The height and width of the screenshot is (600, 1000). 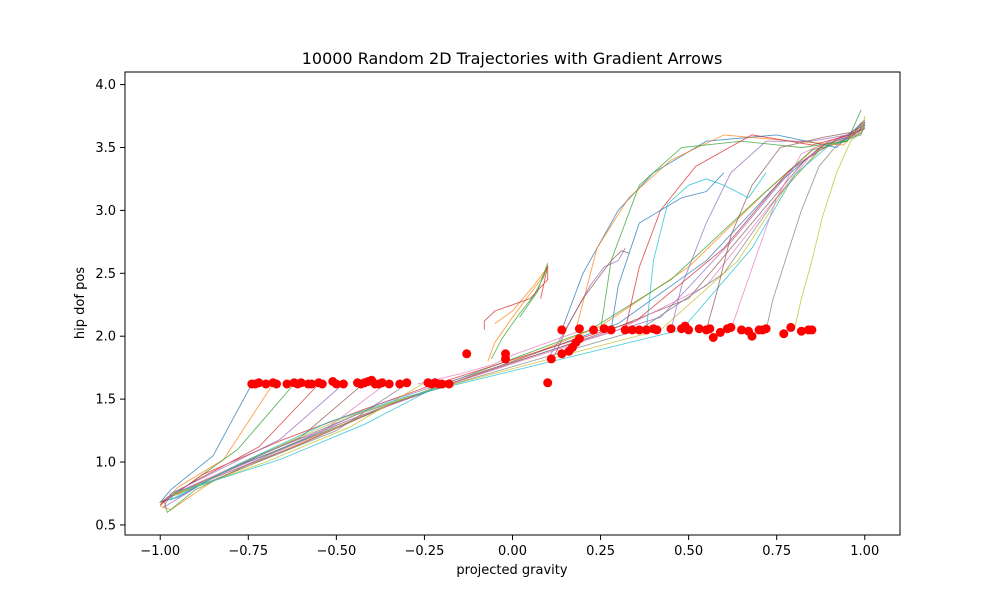 What do you see at coordinates (105, 337) in the screenshot?
I see `y-tick-label: 2.0` at bounding box center [105, 337].